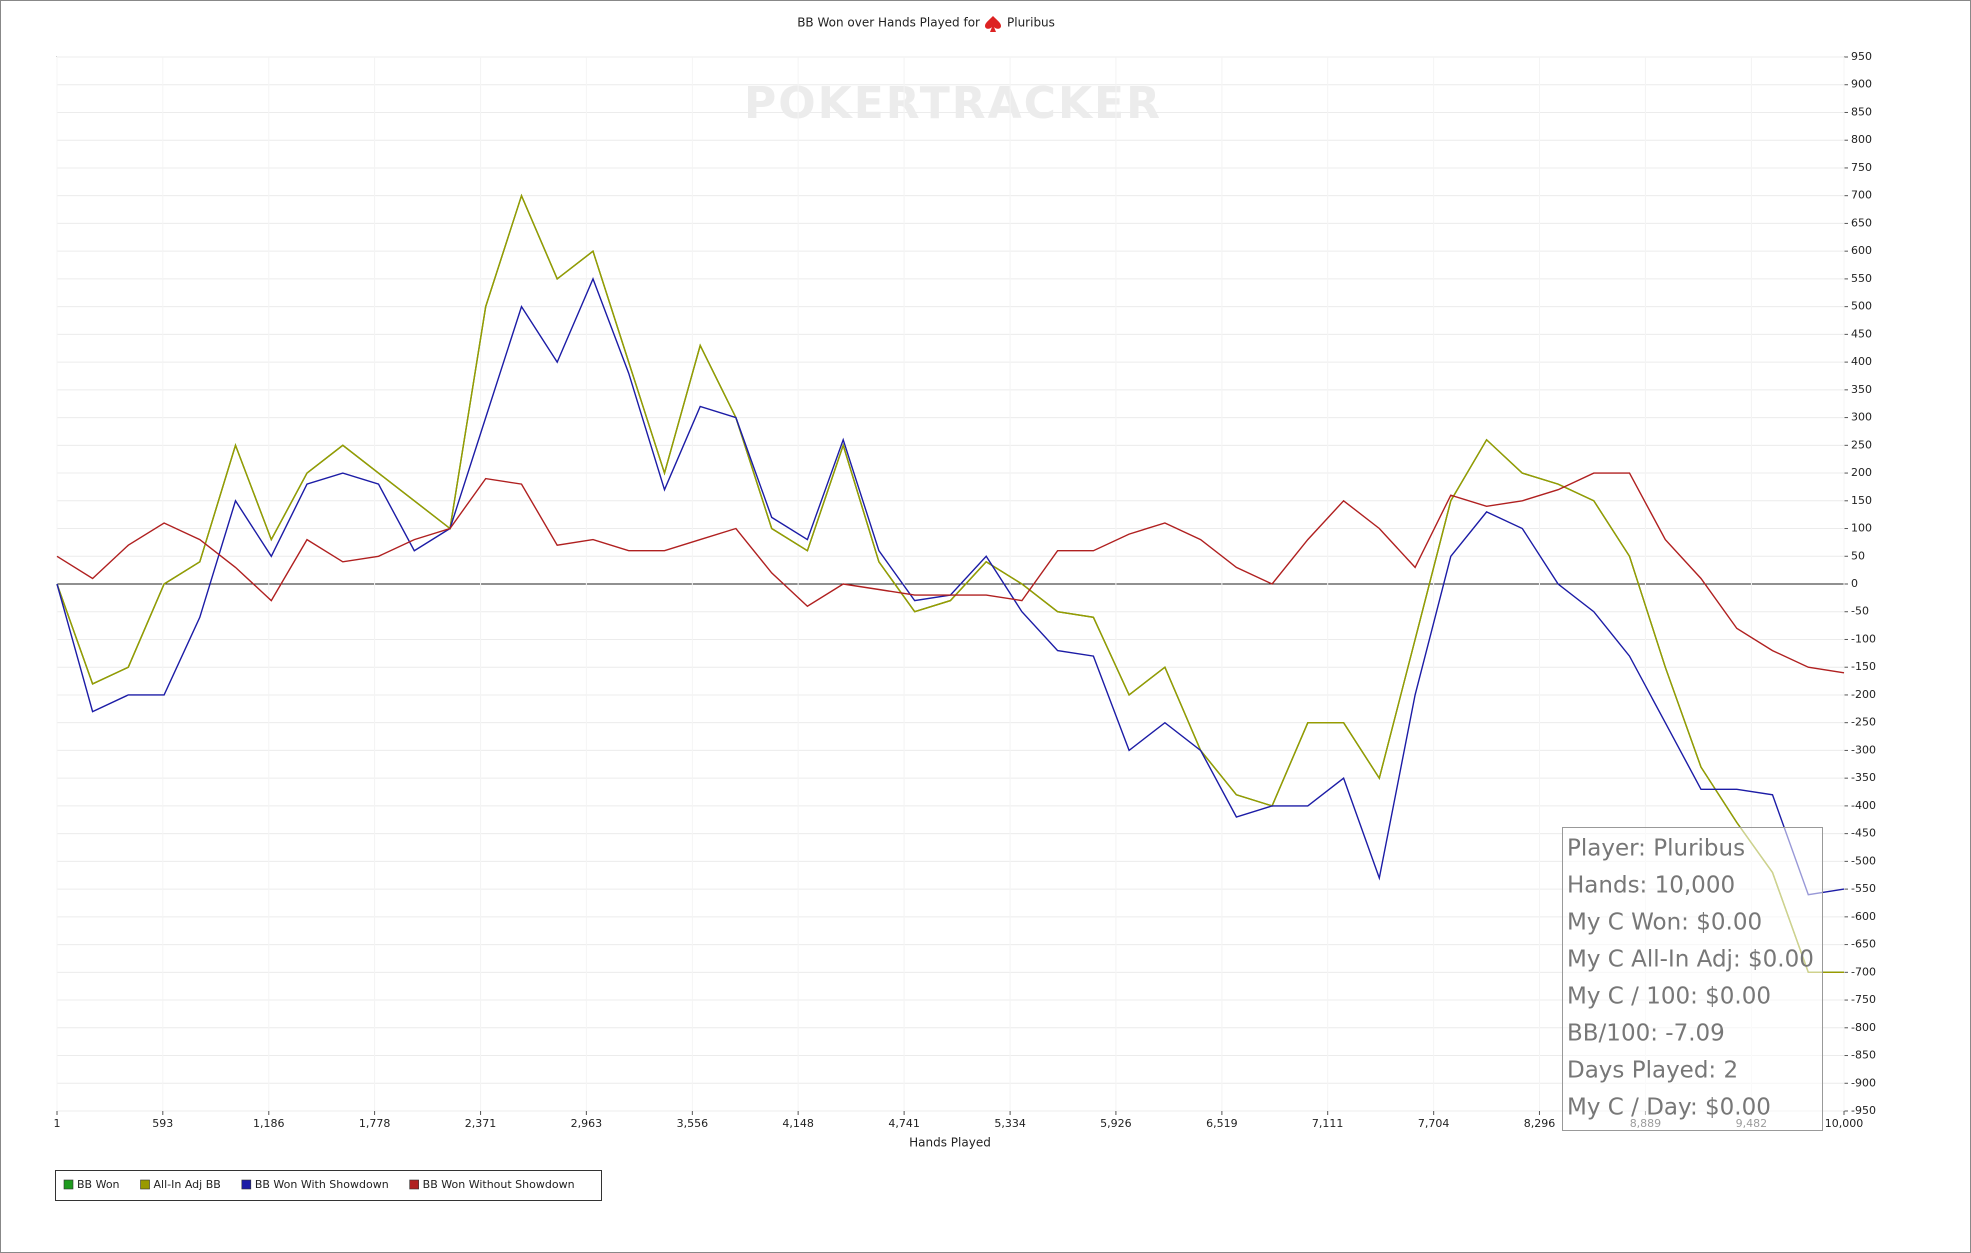 The width and height of the screenshot is (1971, 1253). I want to click on y-tick-label: 650, so click(1861, 222).